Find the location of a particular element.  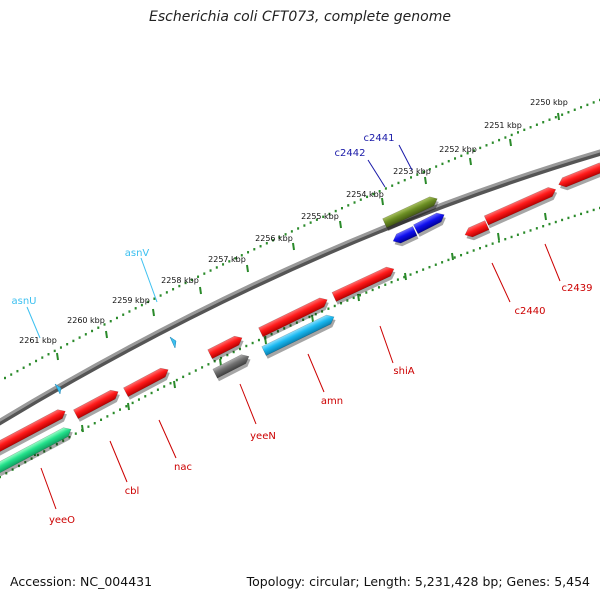

gene-red-mid is located at coordinates (294, 317).